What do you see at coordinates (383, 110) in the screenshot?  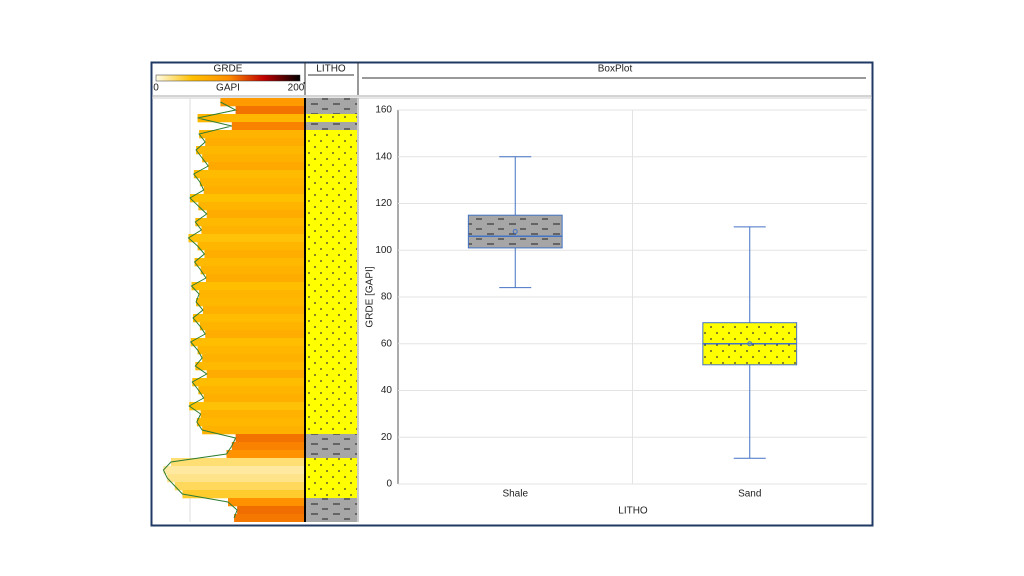 I see `y-tick-label: 160` at bounding box center [383, 110].